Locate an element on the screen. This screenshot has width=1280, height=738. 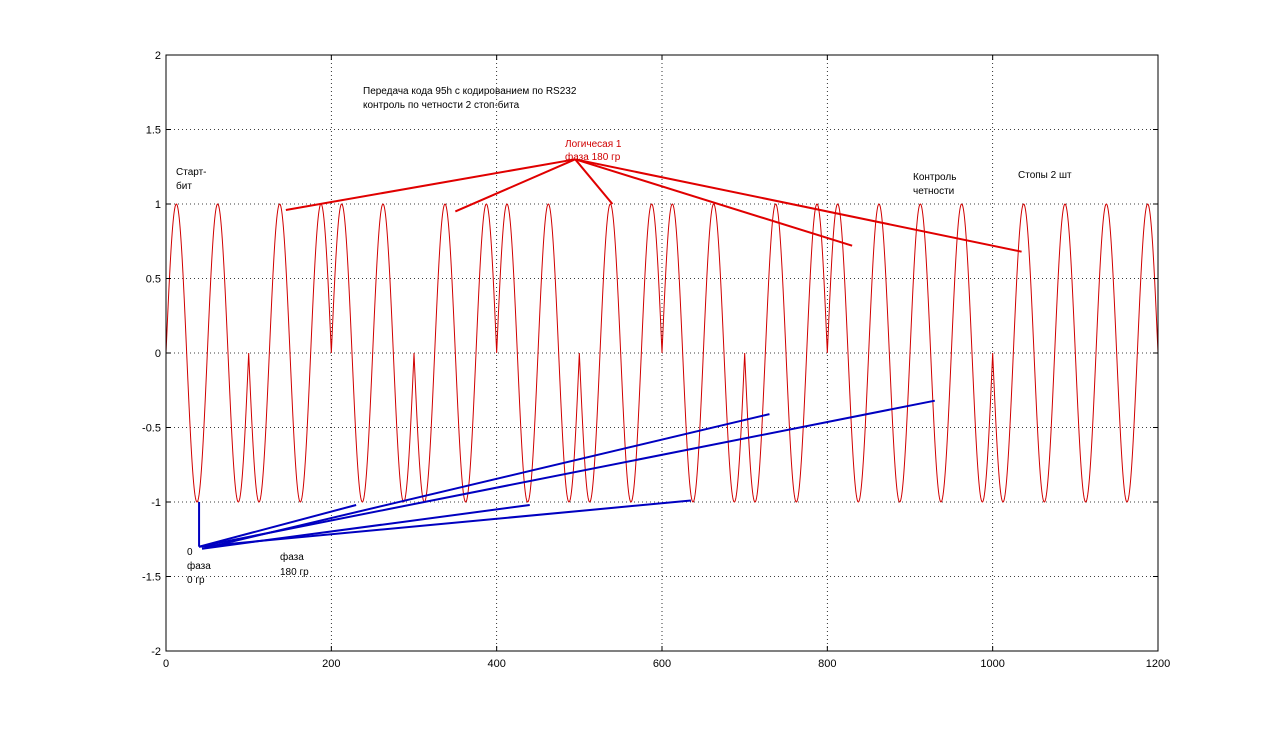
annotation-phase0-line1: фаза is located at coordinates (199, 566).